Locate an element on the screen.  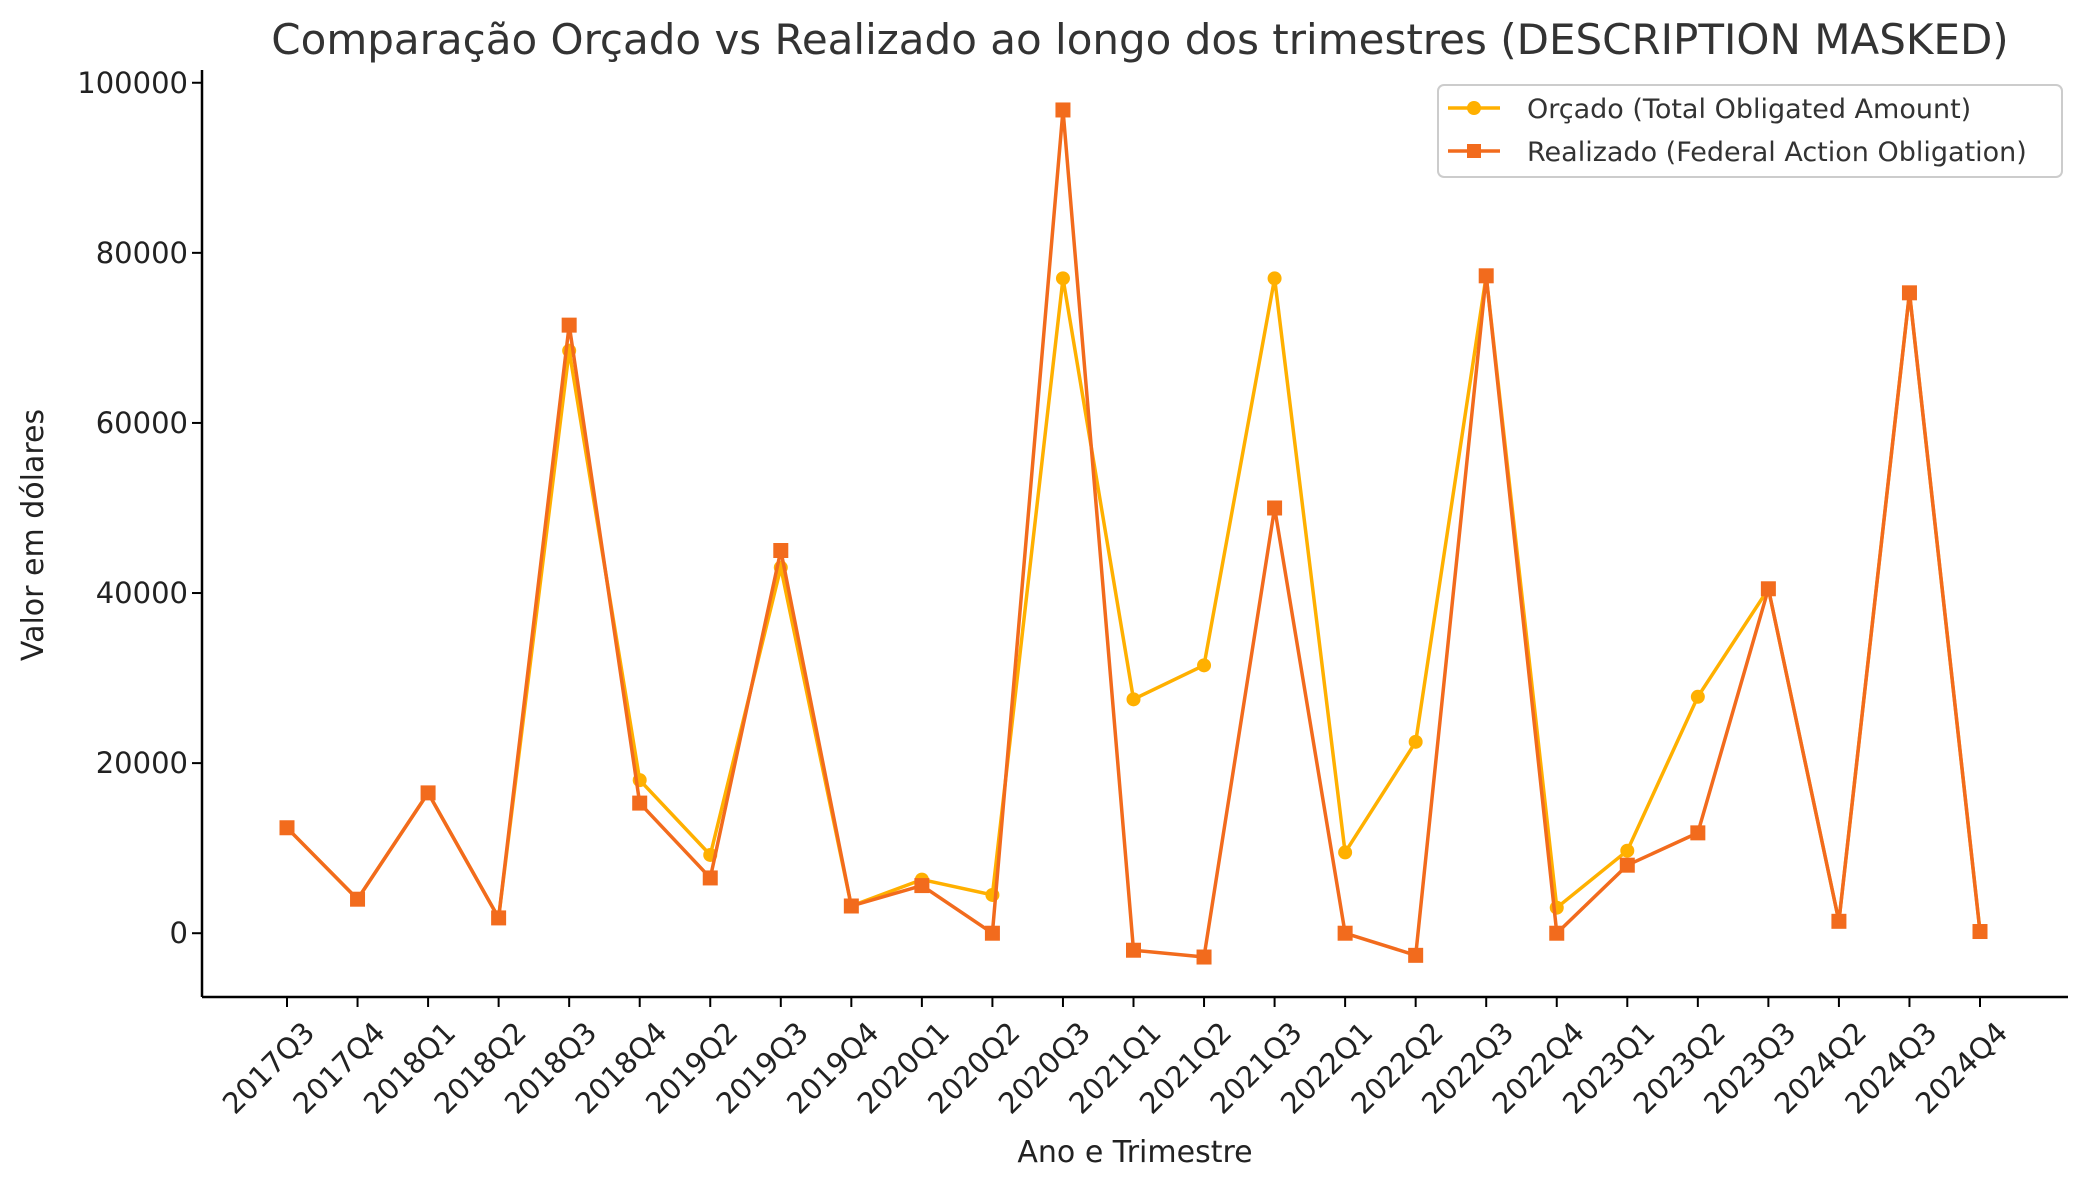
legend-box is located at coordinates (1750, 131).